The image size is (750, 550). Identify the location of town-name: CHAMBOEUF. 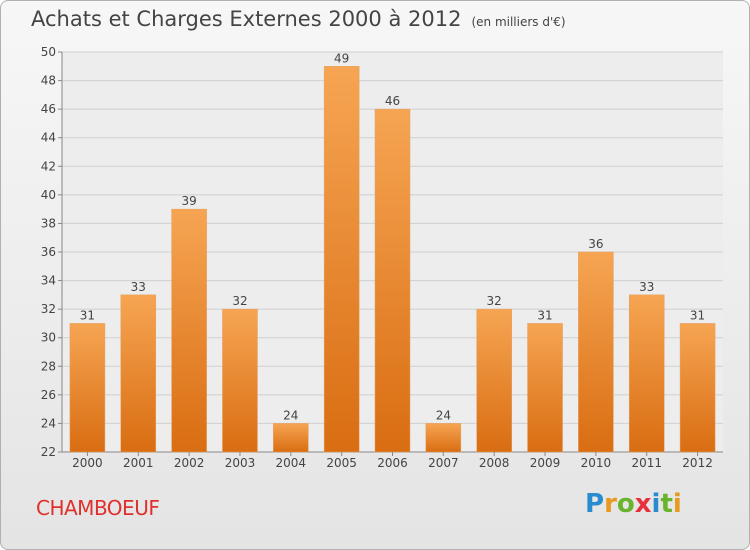
(98, 508).